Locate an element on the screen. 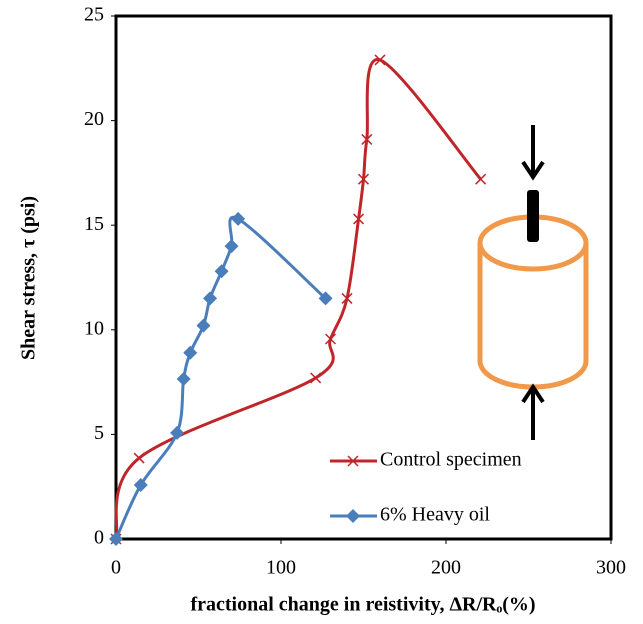  y-tick-label: 0 is located at coordinates (99, 538).